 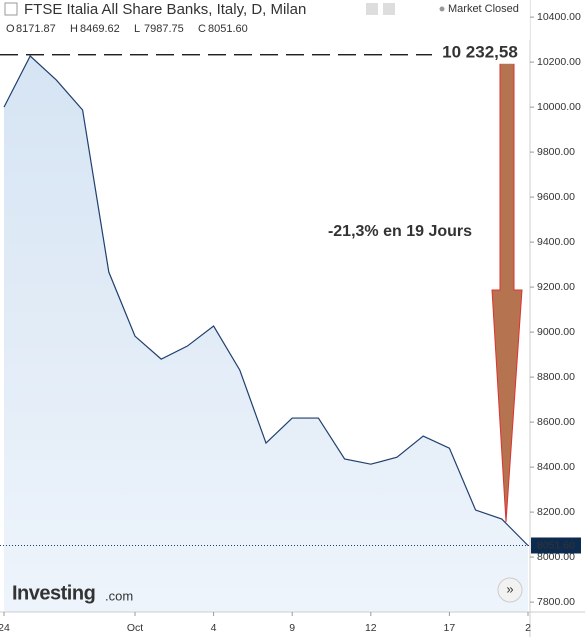 What do you see at coordinates (292, 628) in the screenshot?
I see `x-tick-label: 9` at bounding box center [292, 628].